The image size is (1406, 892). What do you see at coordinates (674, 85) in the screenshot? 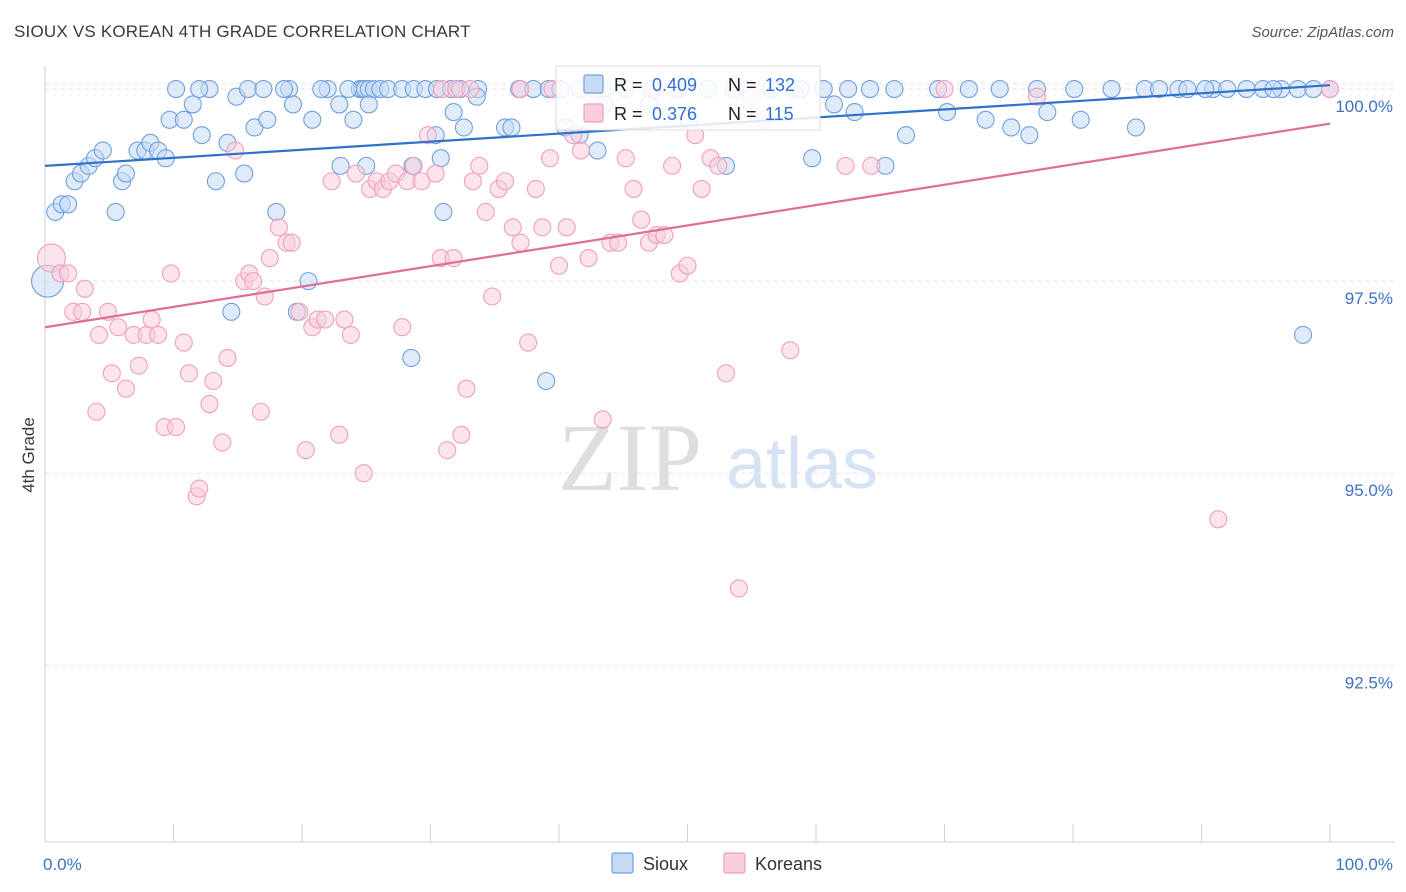
I see `stats-r-value-sioux: 0.409` at bounding box center [674, 85].